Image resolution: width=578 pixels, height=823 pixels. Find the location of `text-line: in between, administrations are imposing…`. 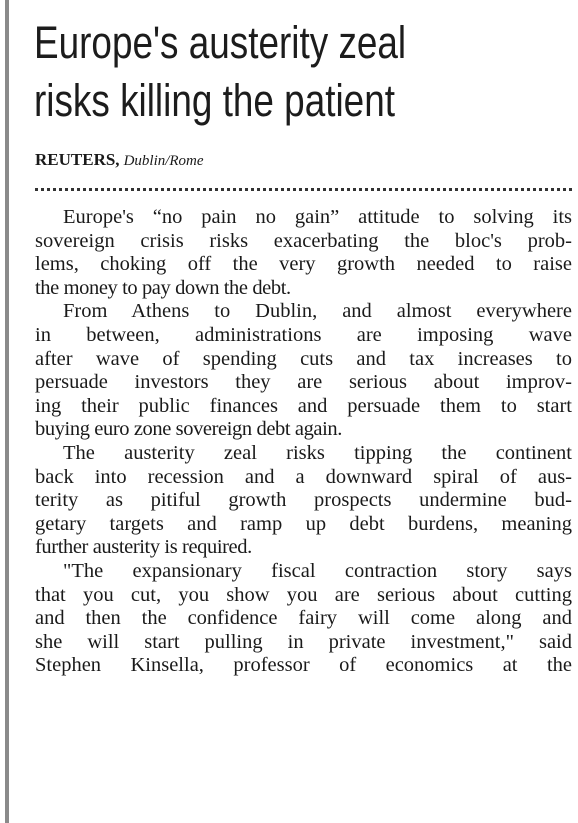

text-line: in between, administrations are imposing… is located at coordinates (303, 334).